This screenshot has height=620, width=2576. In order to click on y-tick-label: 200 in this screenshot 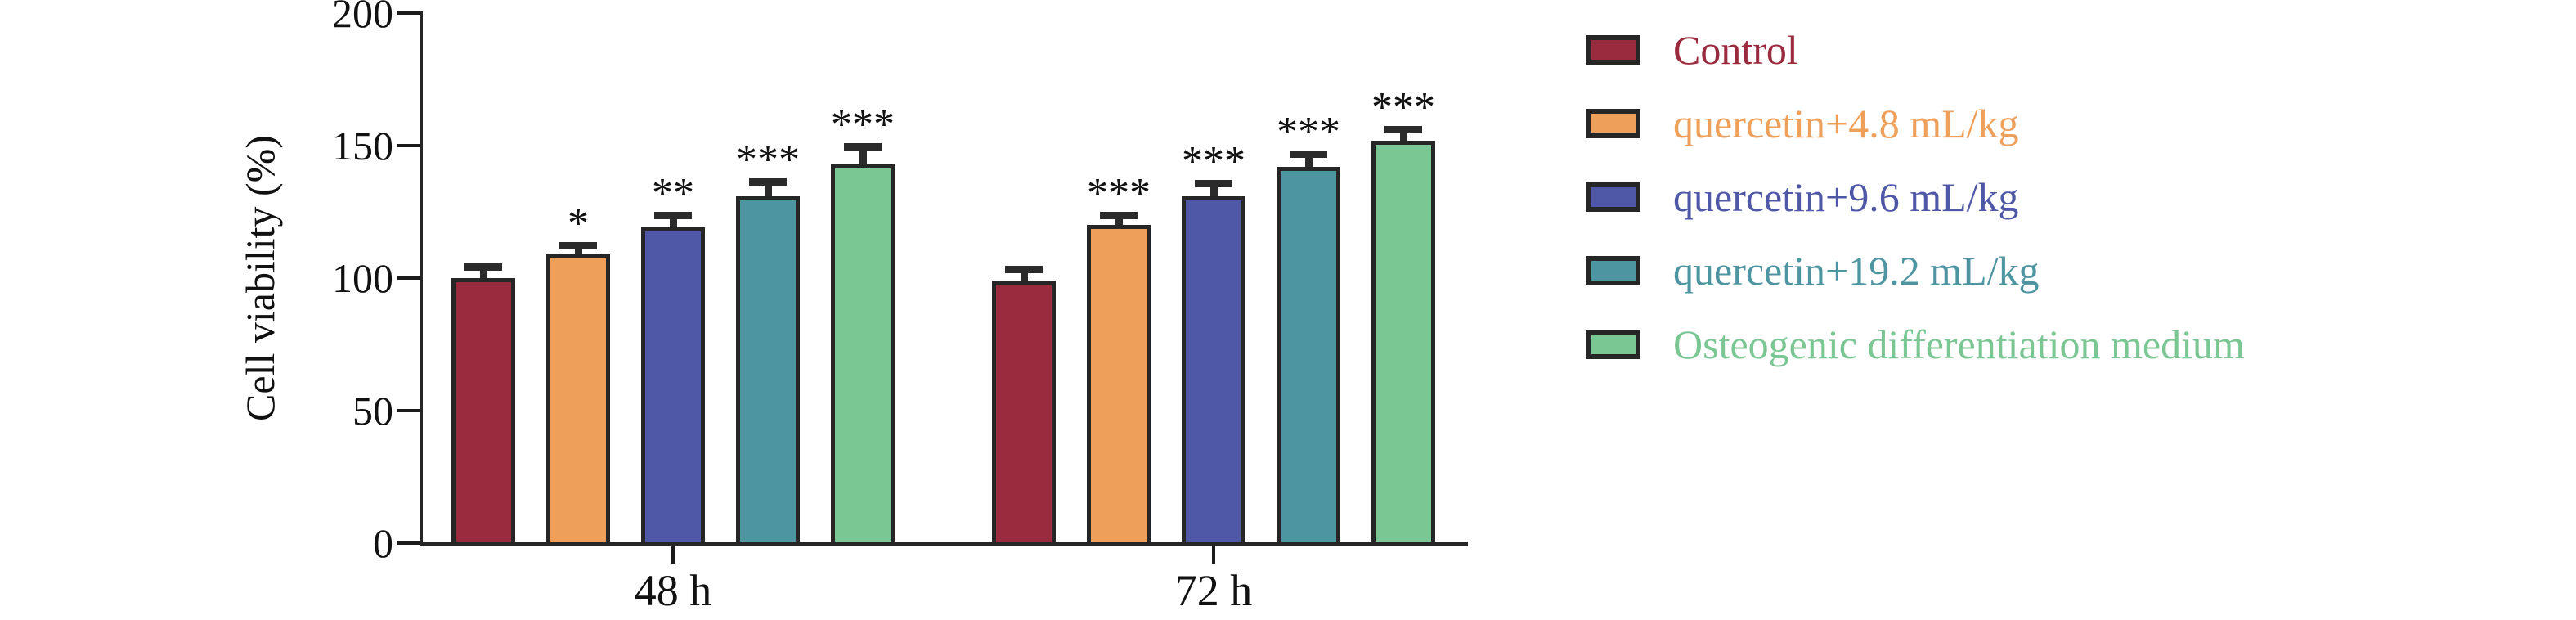, I will do `click(362, 18)`.